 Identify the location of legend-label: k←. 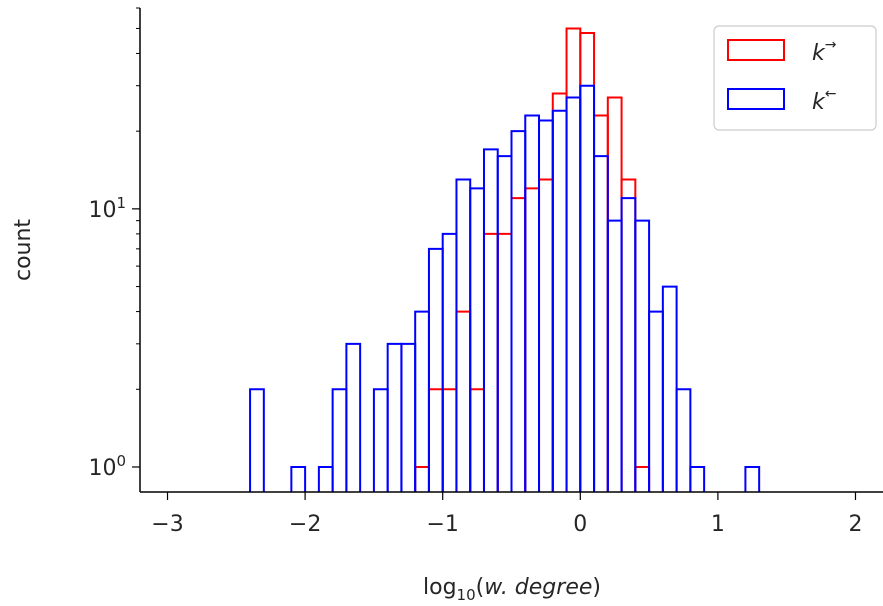
(824, 100).